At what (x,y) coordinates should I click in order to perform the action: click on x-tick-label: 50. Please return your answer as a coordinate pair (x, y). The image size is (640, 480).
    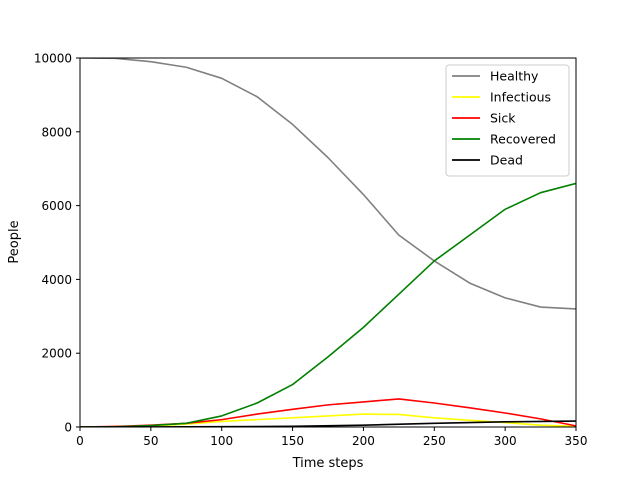
    Looking at the image, I should click on (150, 441).